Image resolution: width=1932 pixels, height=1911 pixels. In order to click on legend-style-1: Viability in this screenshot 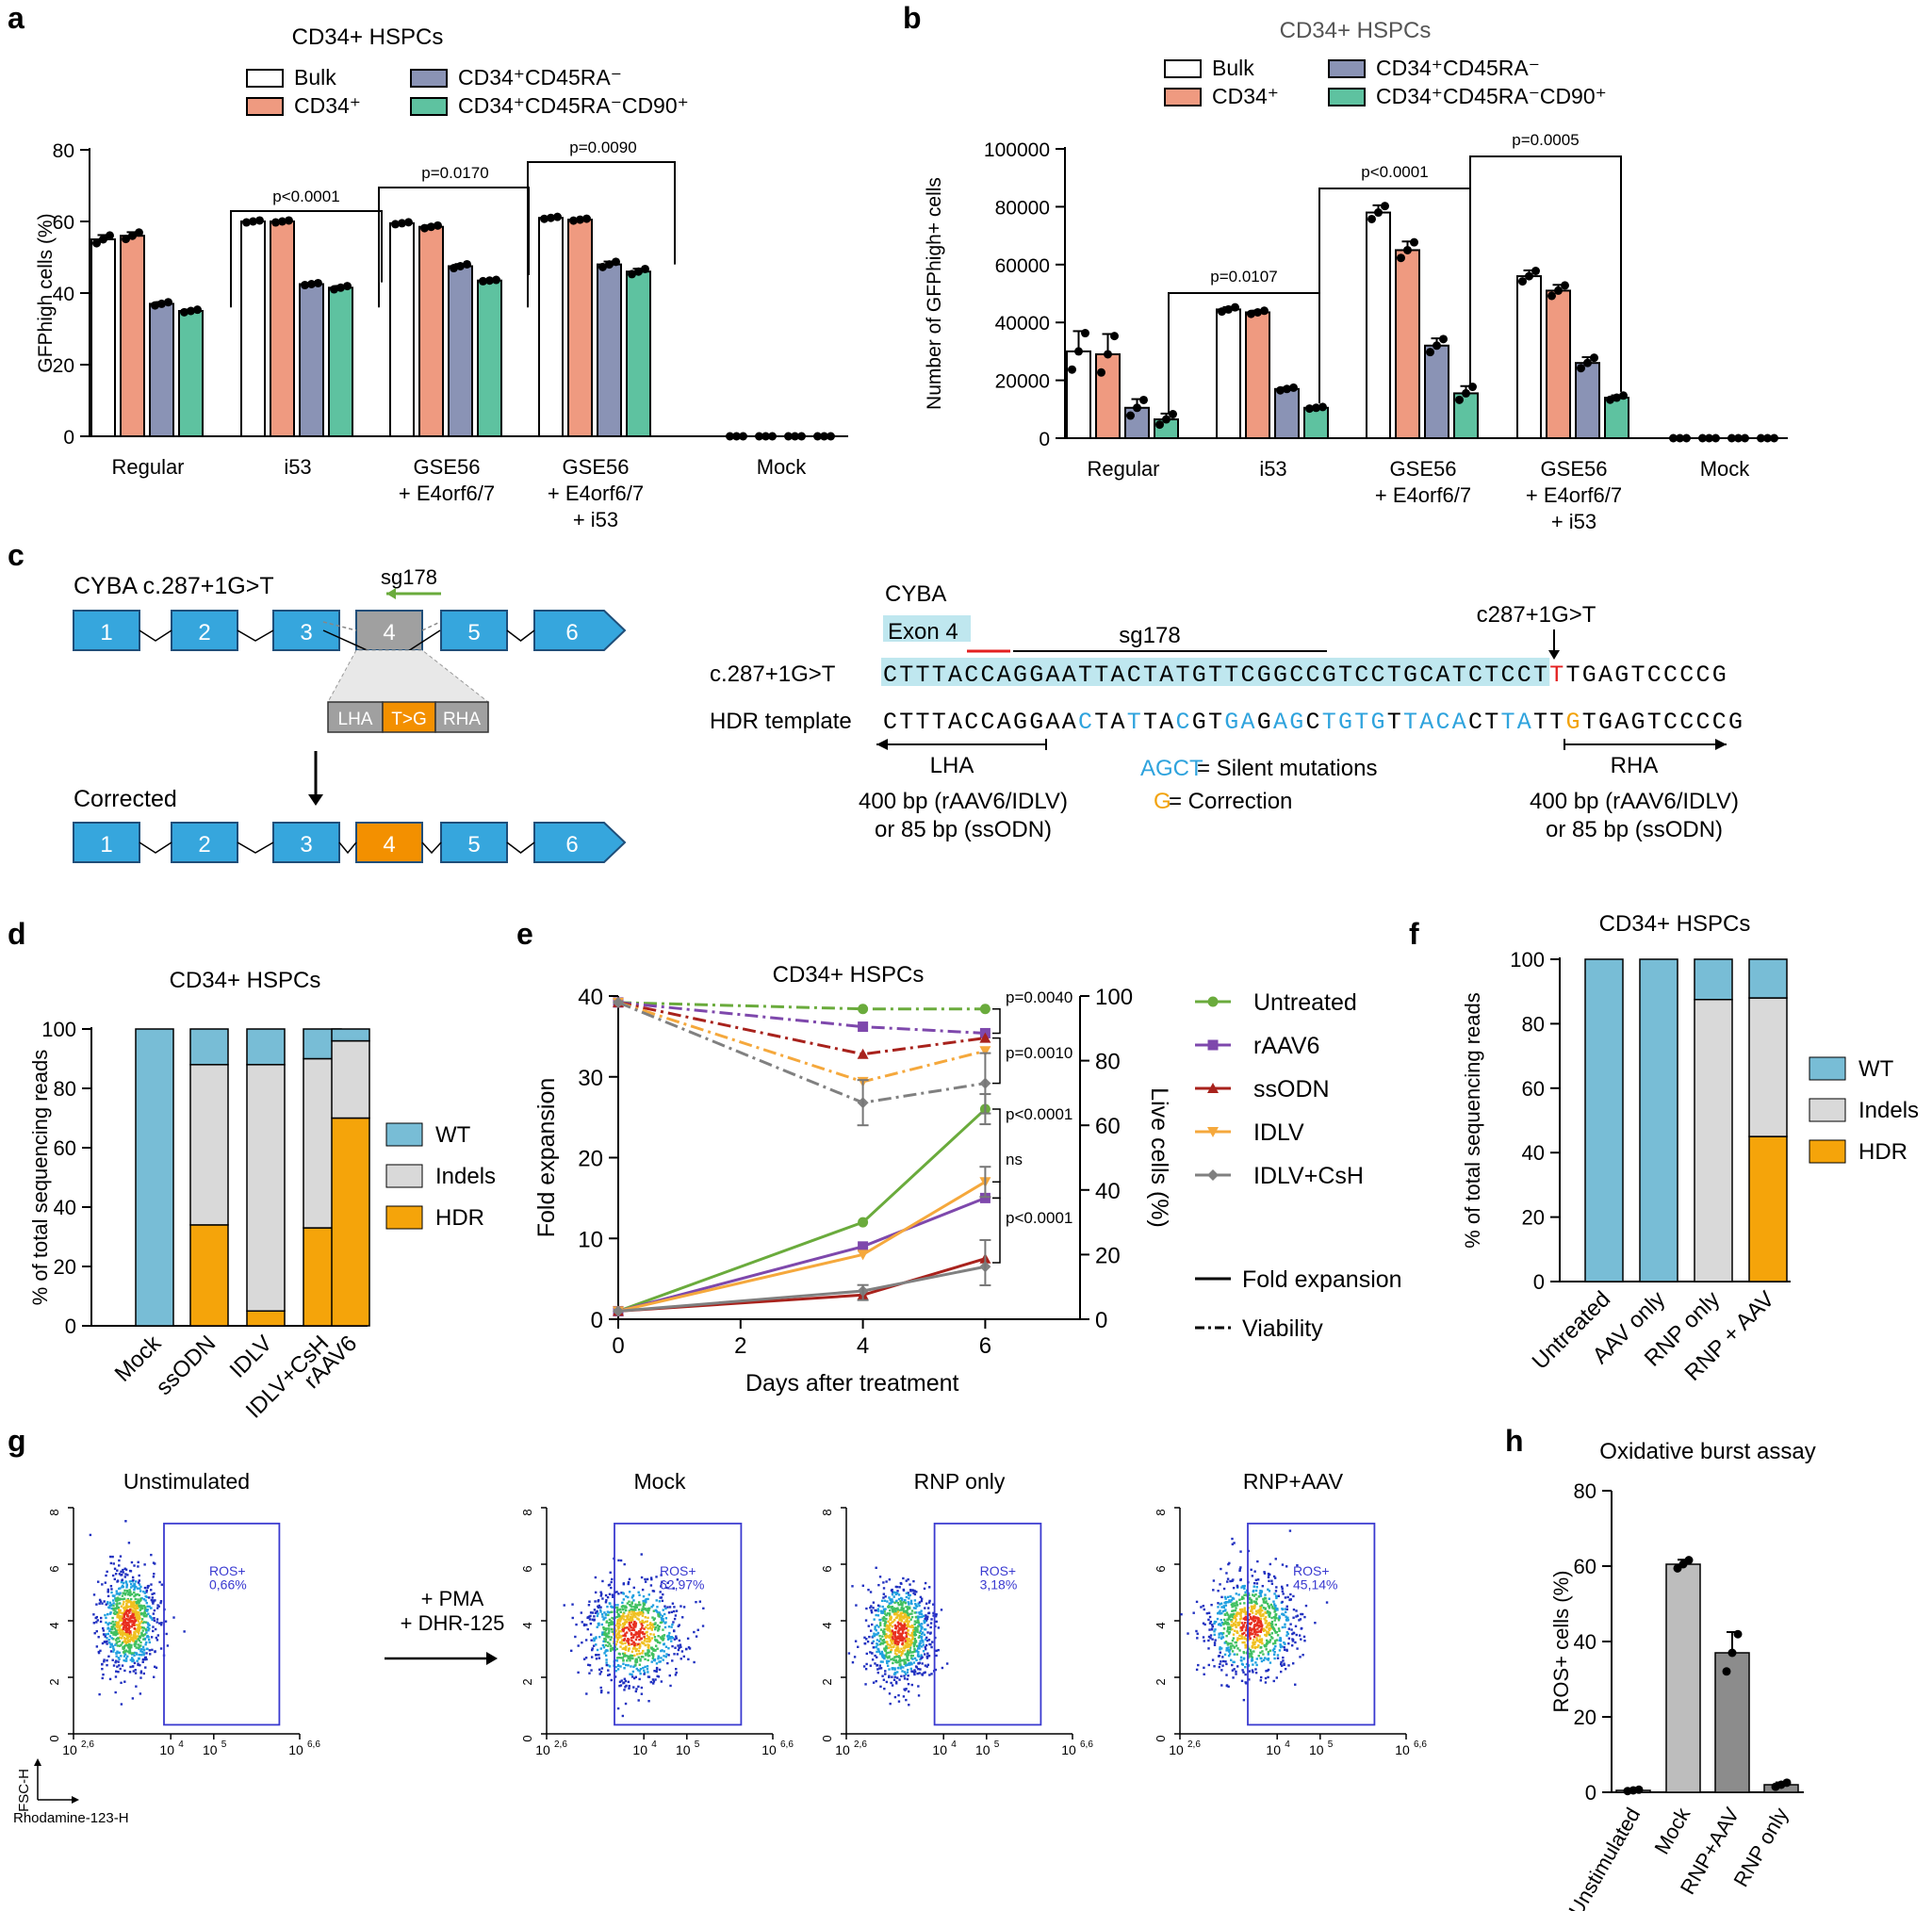, I will do `click(1282, 1328)`.